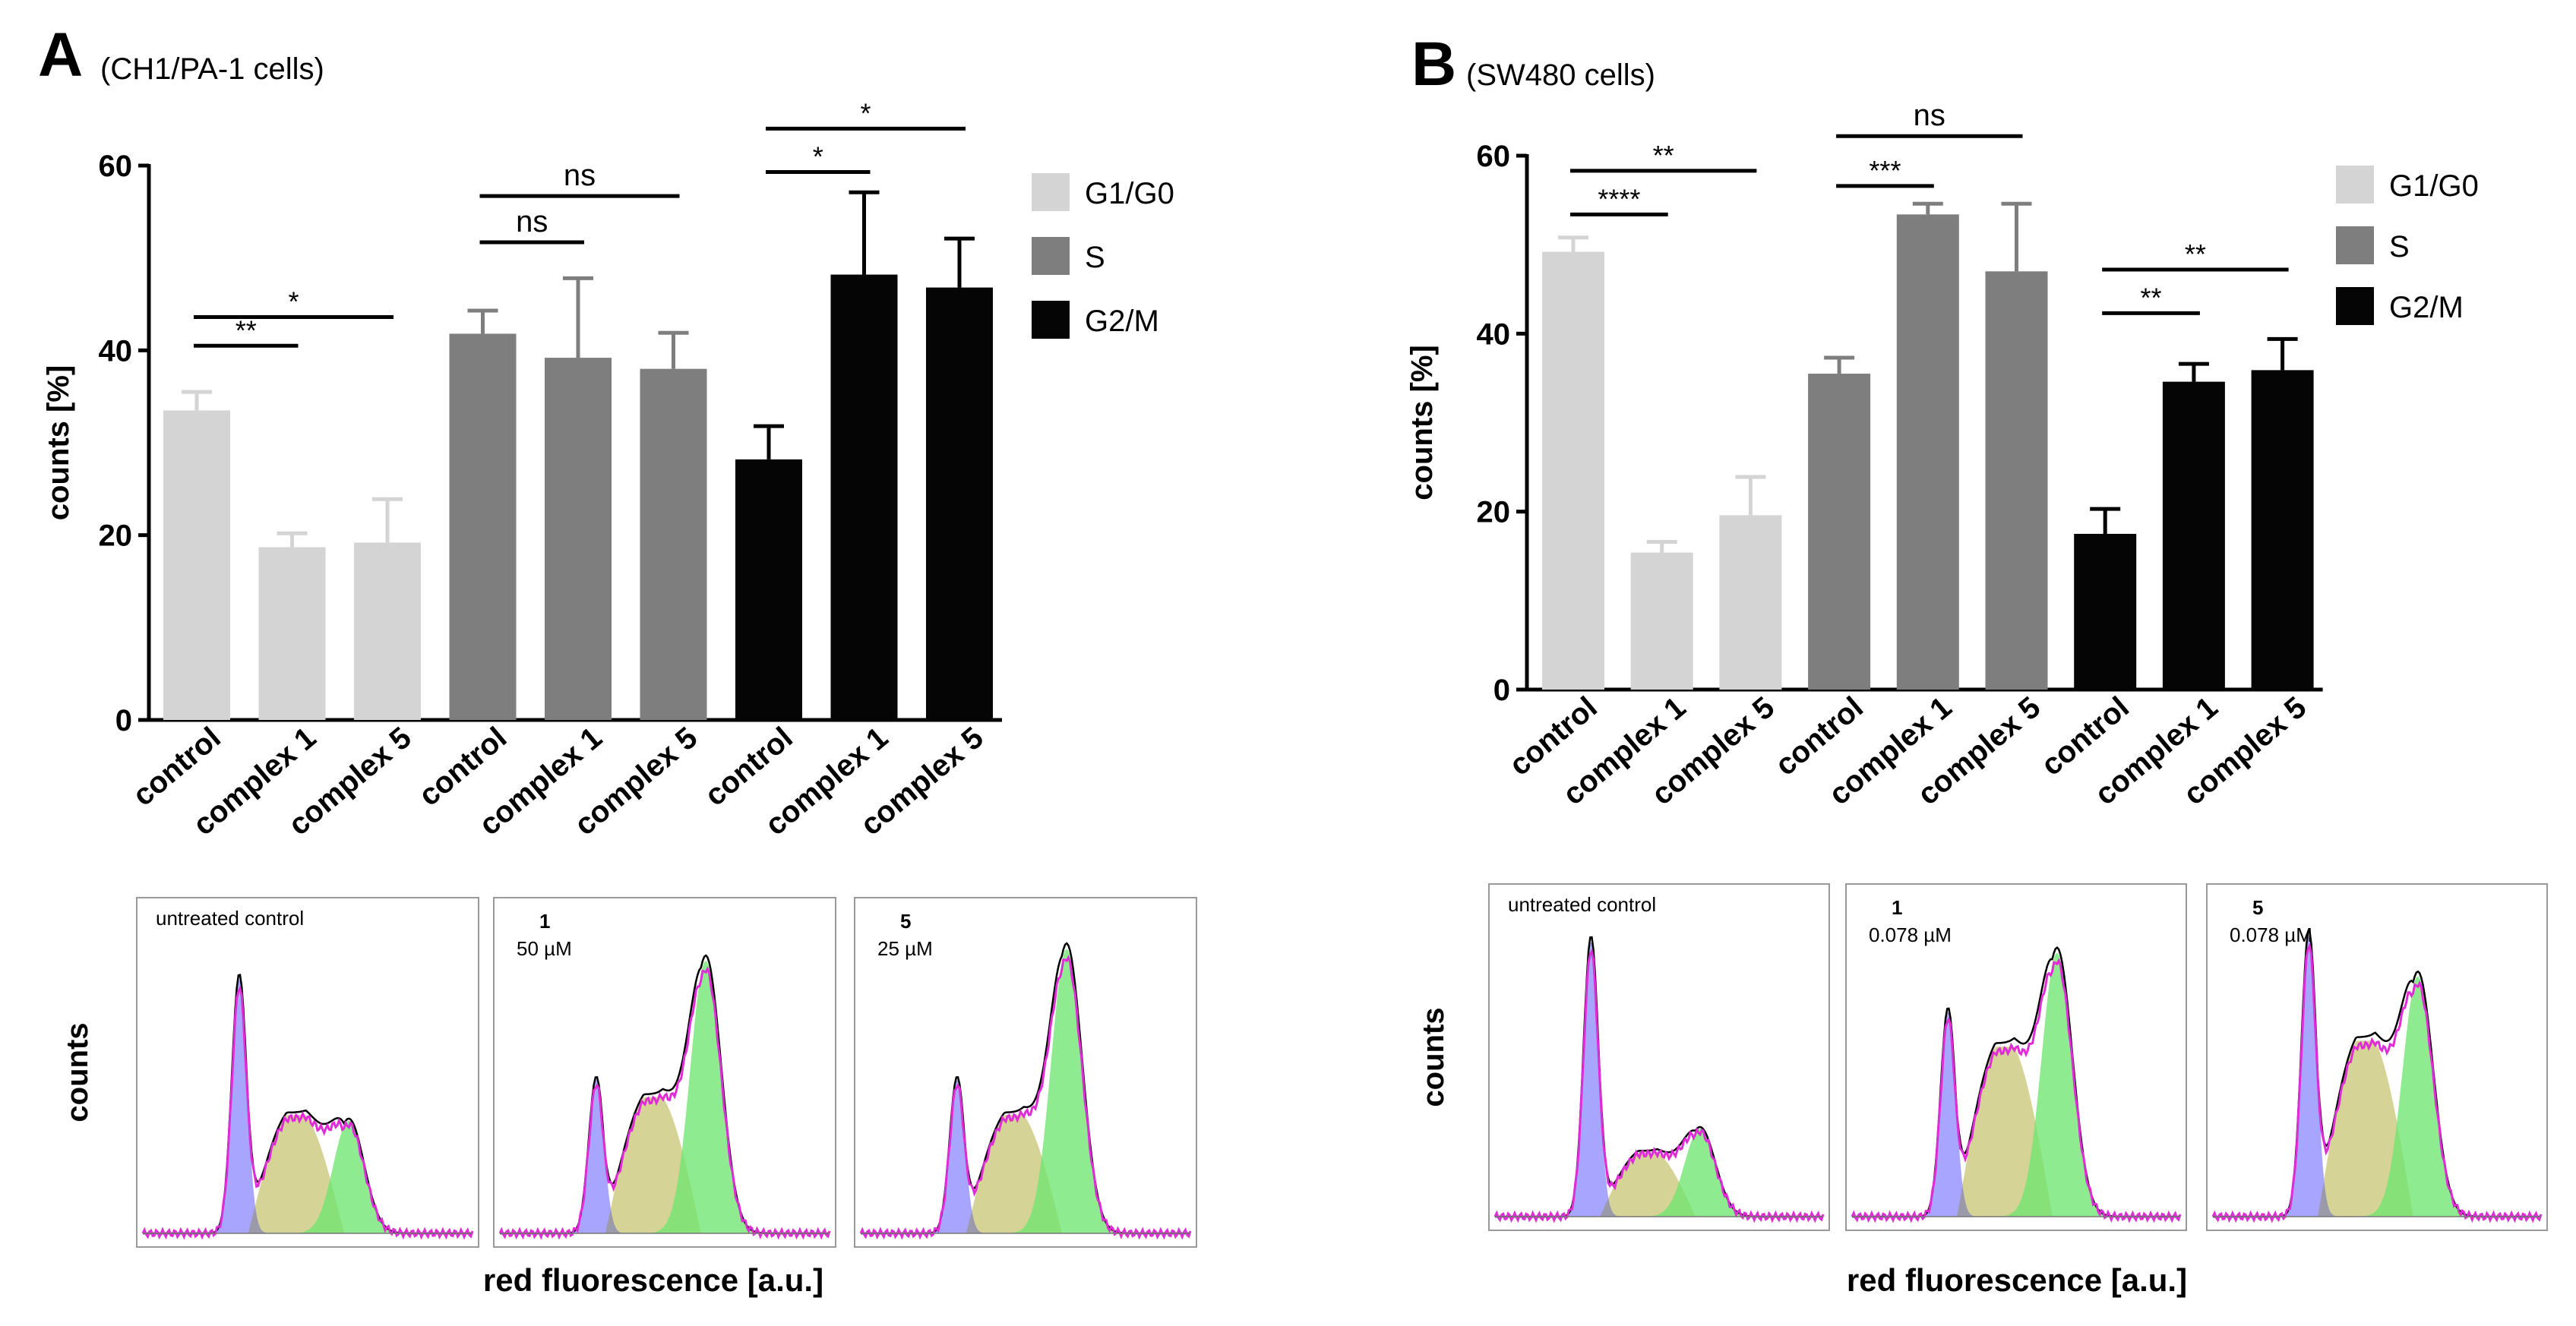 Image resolution: width=2576 pixels, height=1326 pixels. I want to click on histogram-panel: 1 50 µM, so click(664, 1072).